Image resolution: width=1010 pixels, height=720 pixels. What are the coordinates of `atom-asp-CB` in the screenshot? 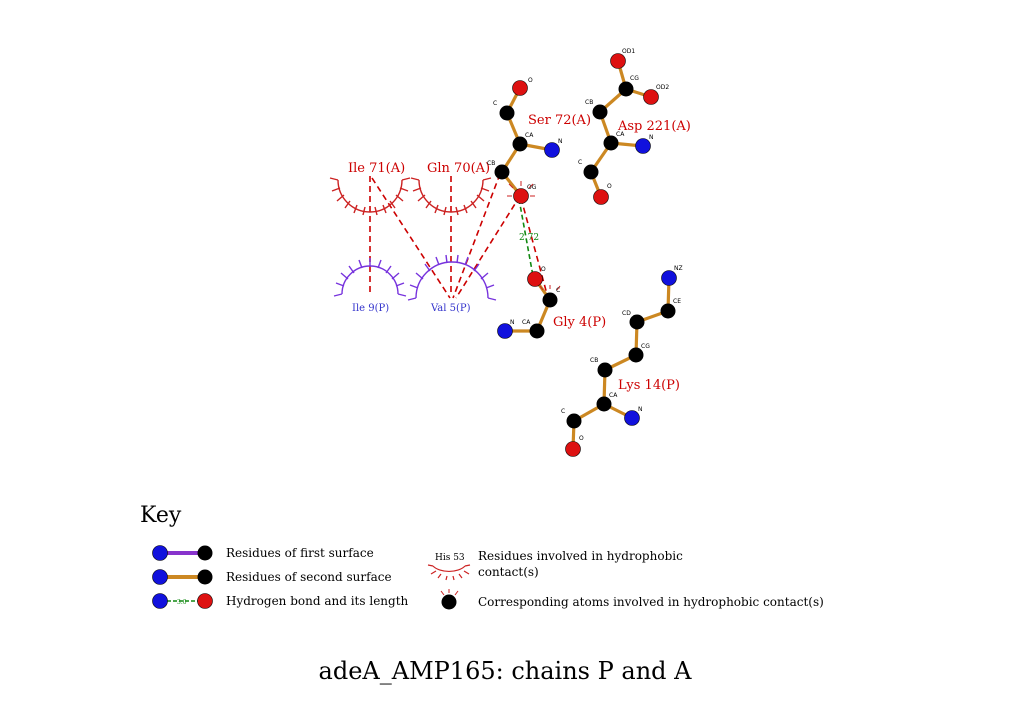 It's located at (600, 112).